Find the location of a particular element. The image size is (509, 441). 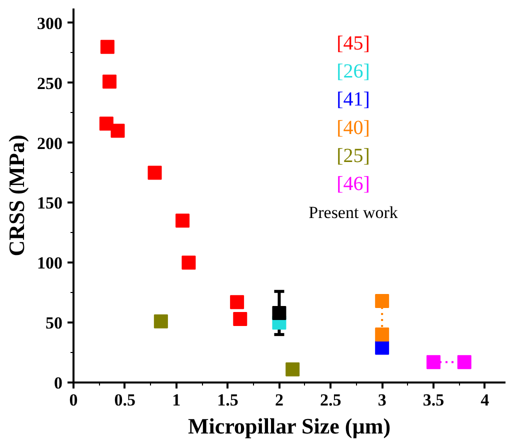

x-tick-label: 4 is located at coordinates (485, 400).